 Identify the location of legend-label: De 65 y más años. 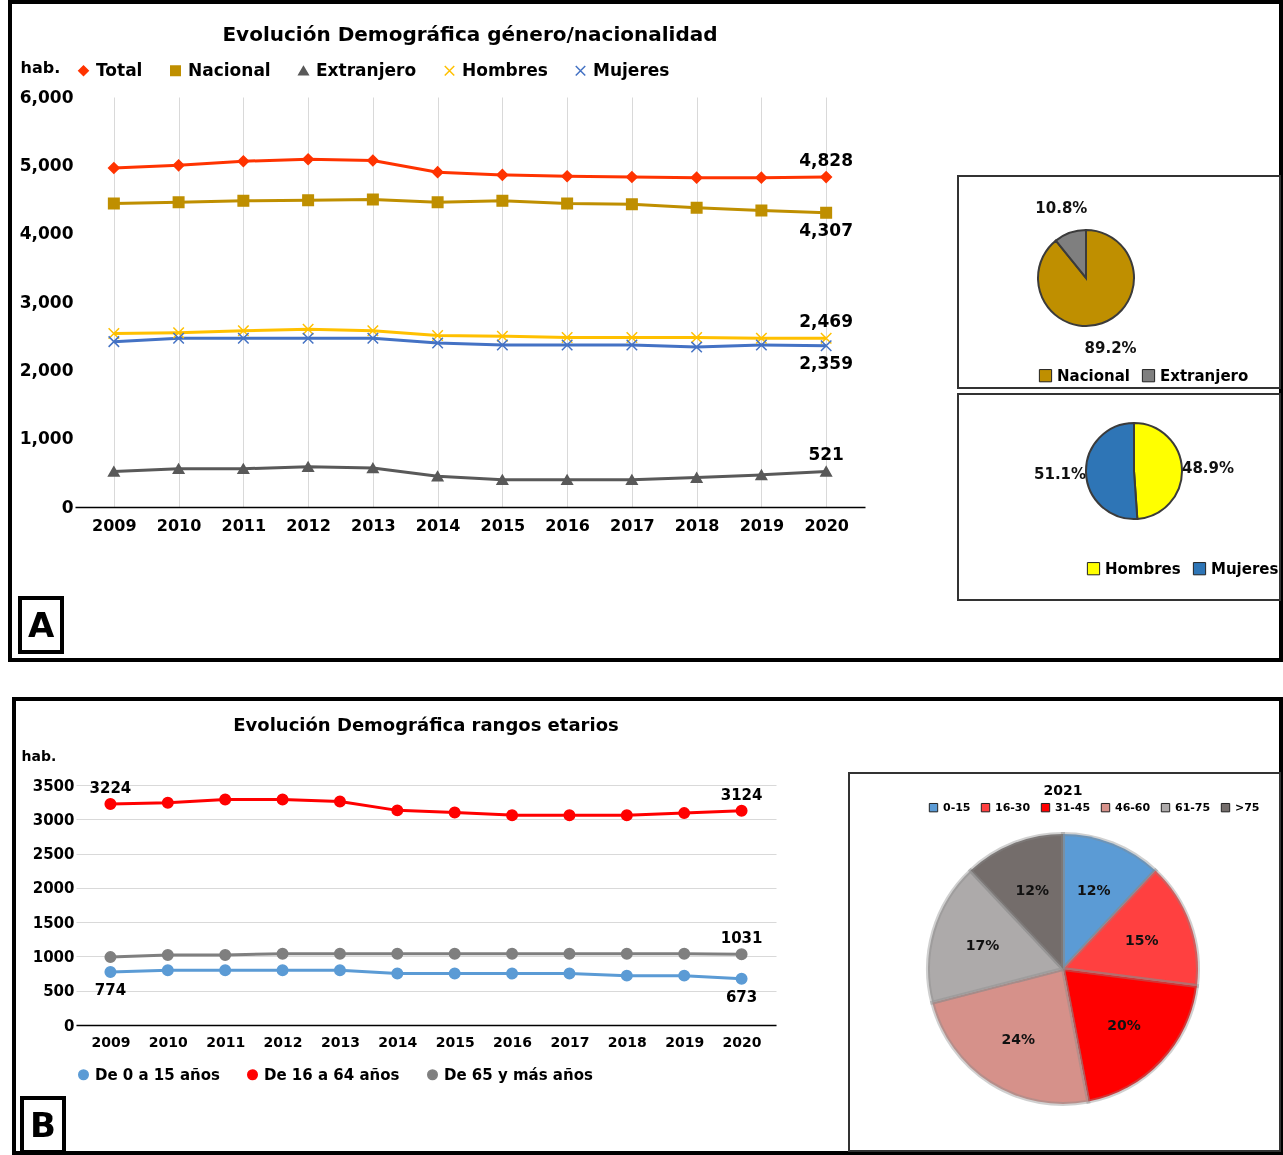
(518, 1074).